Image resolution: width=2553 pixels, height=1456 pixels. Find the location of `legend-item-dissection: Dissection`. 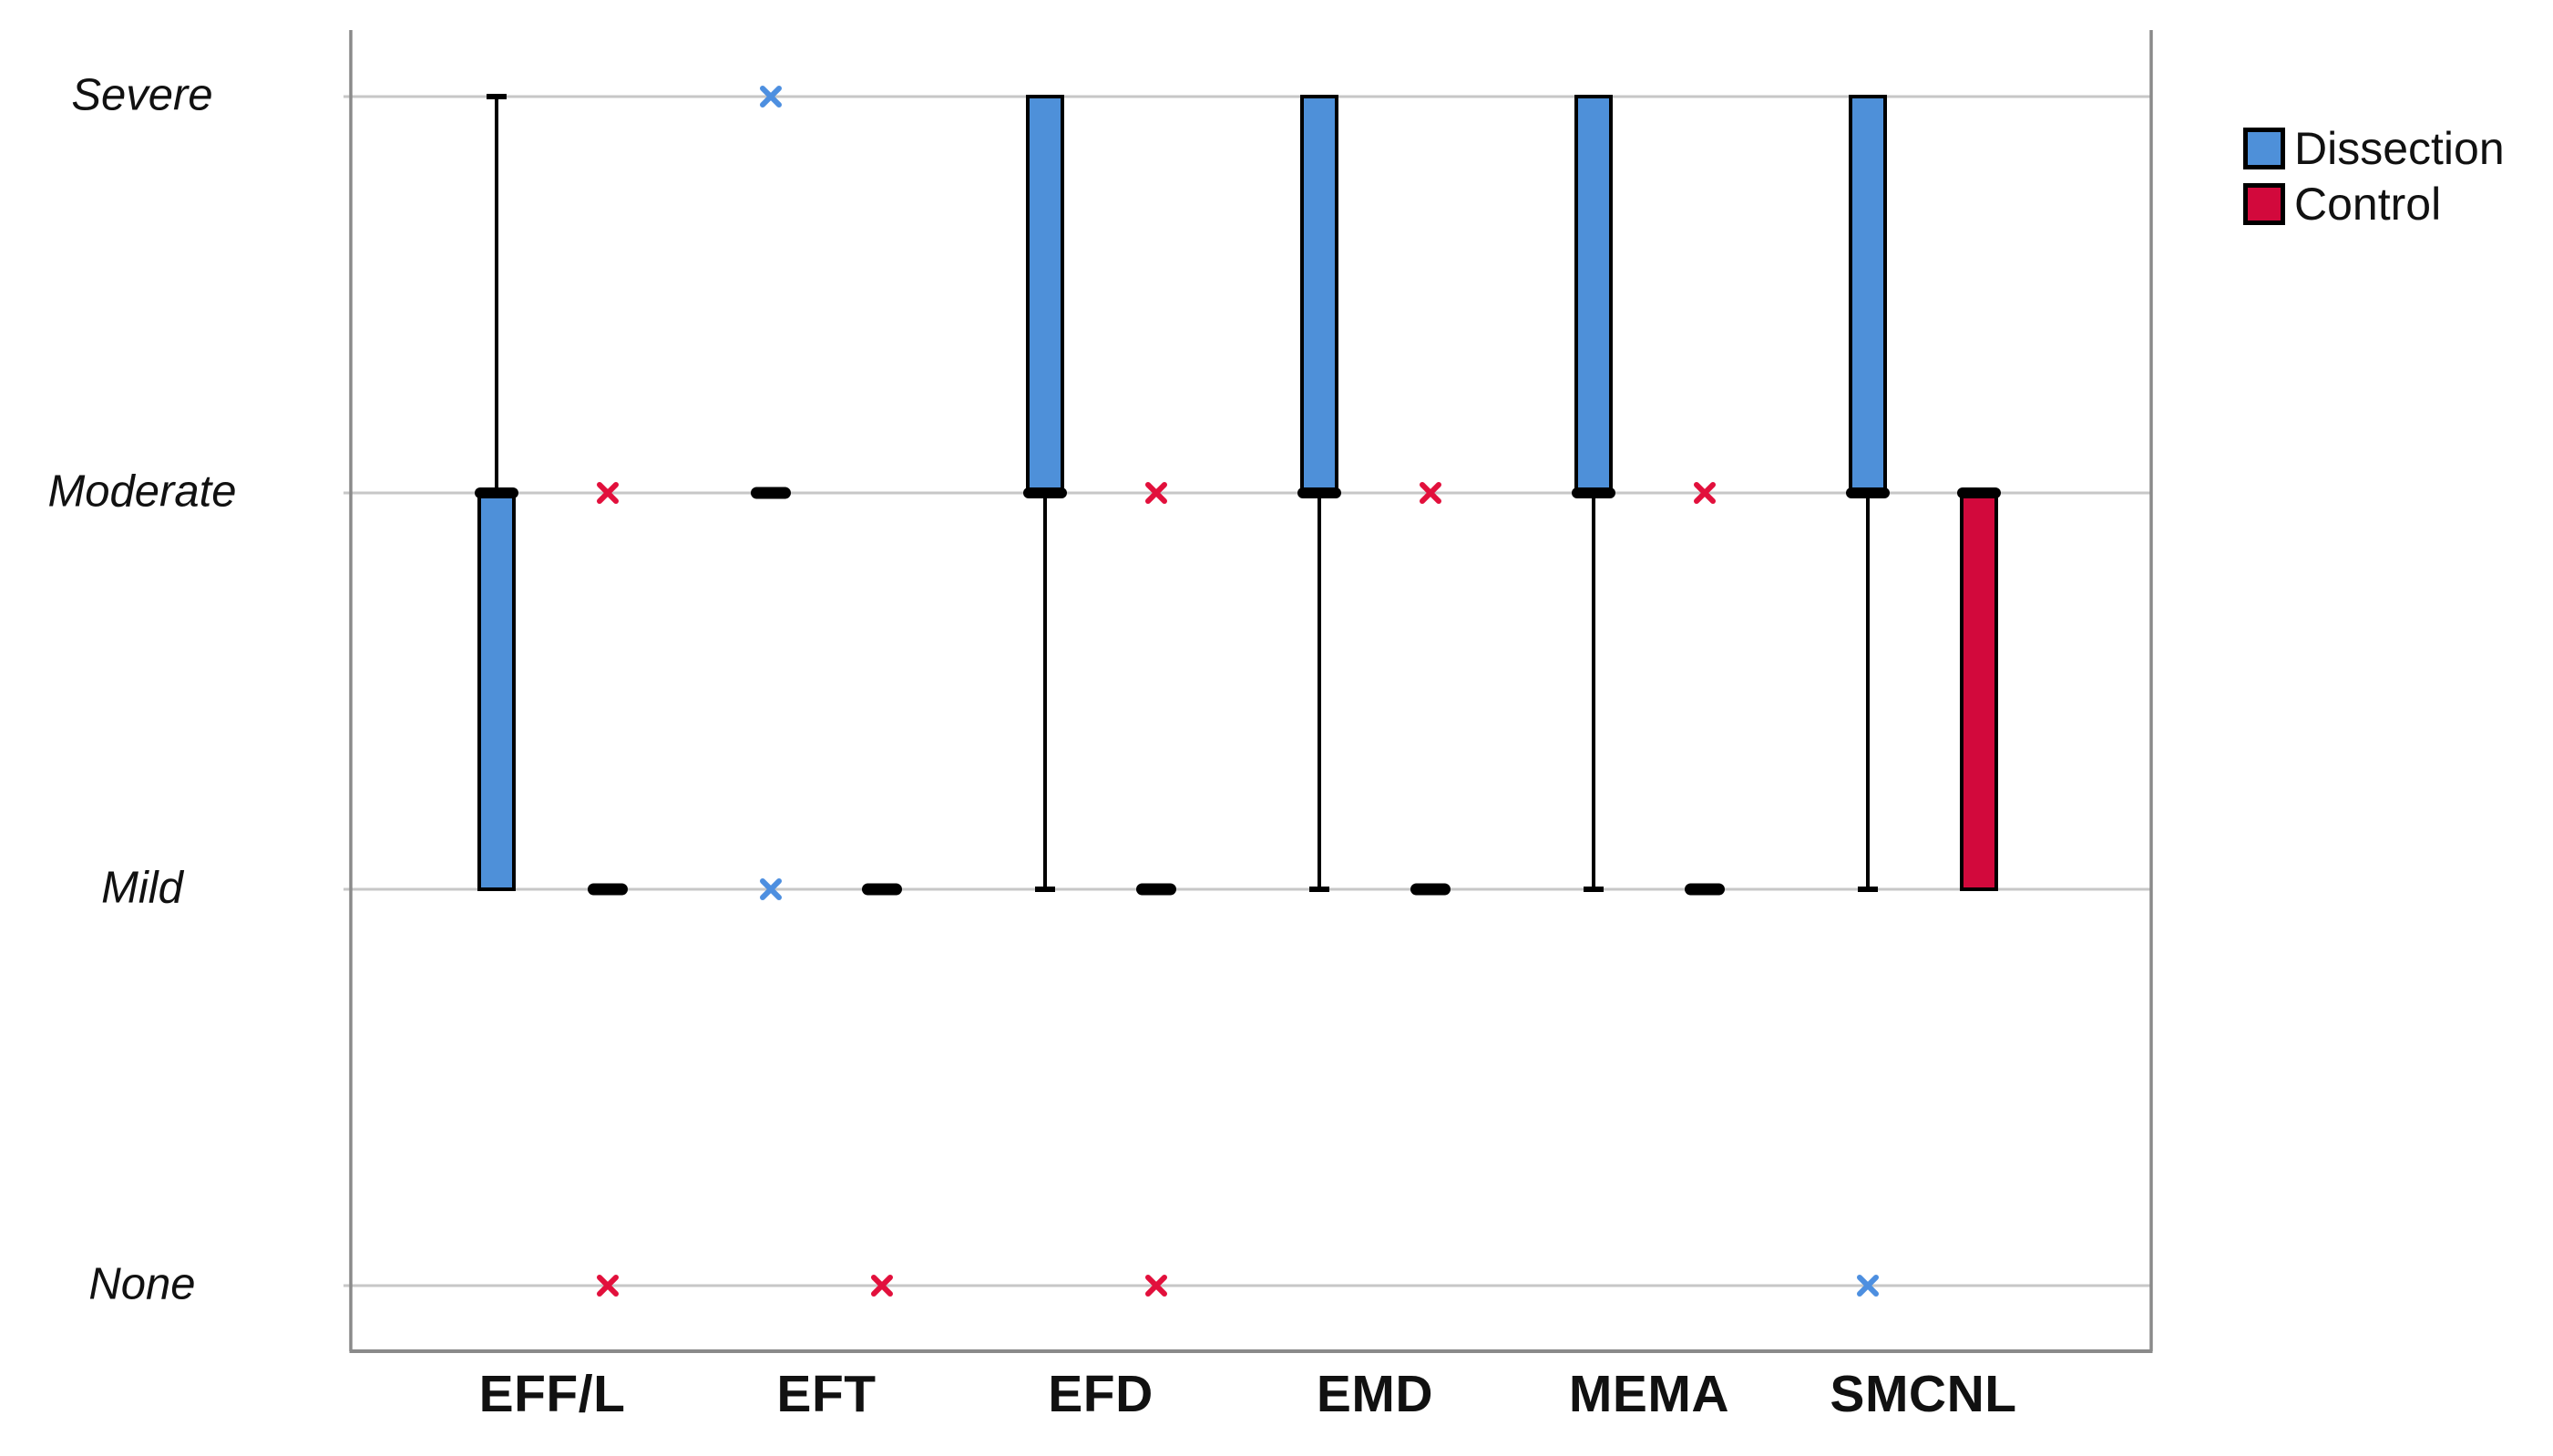

legend-item-dissection: Dissection is located at coordinates (2374, 148).